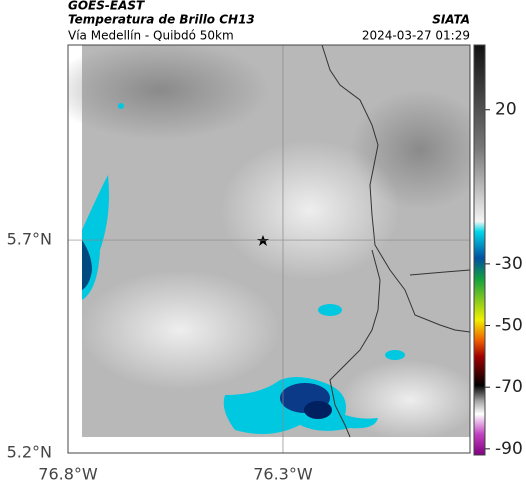 This screenshot has height=491, width=526. Describe the element at coordinates (416, 36) in the screenshot. I see `timestamp: 2024-03-27 01:29` at that location.